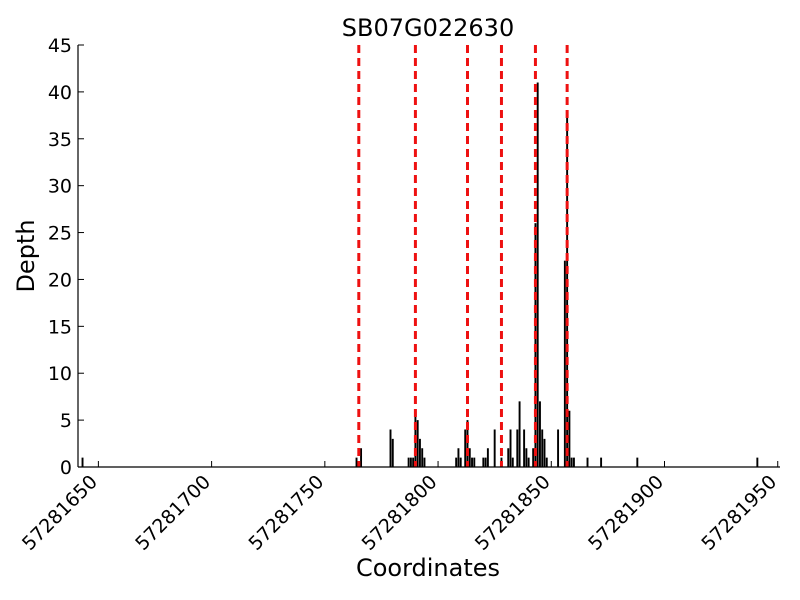 This screenshot has height=600, width=800. I want to click on y-tick-label: 45, so click(60, 46).